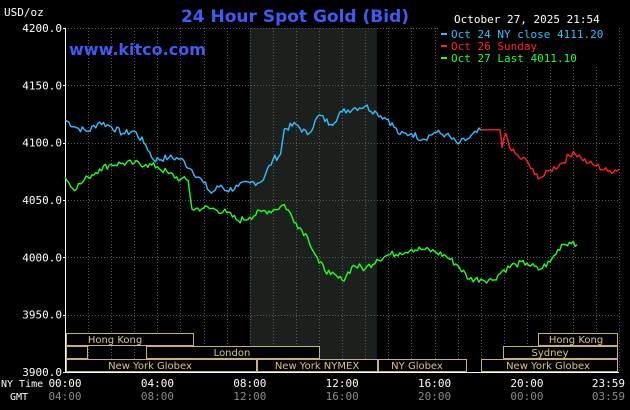 This screenshot has width=630, height=410. What do you see at coordinates (22, 384) in the screenshot?
I see `x-axis-ny-time-label: NY Time` at bounding box center [22, 384].